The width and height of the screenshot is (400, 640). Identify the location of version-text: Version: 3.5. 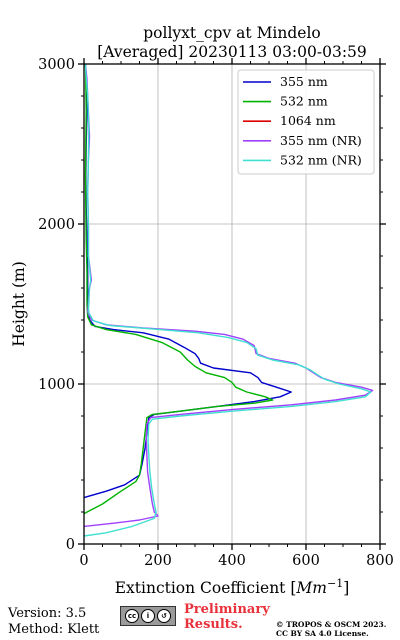
(47, 613).